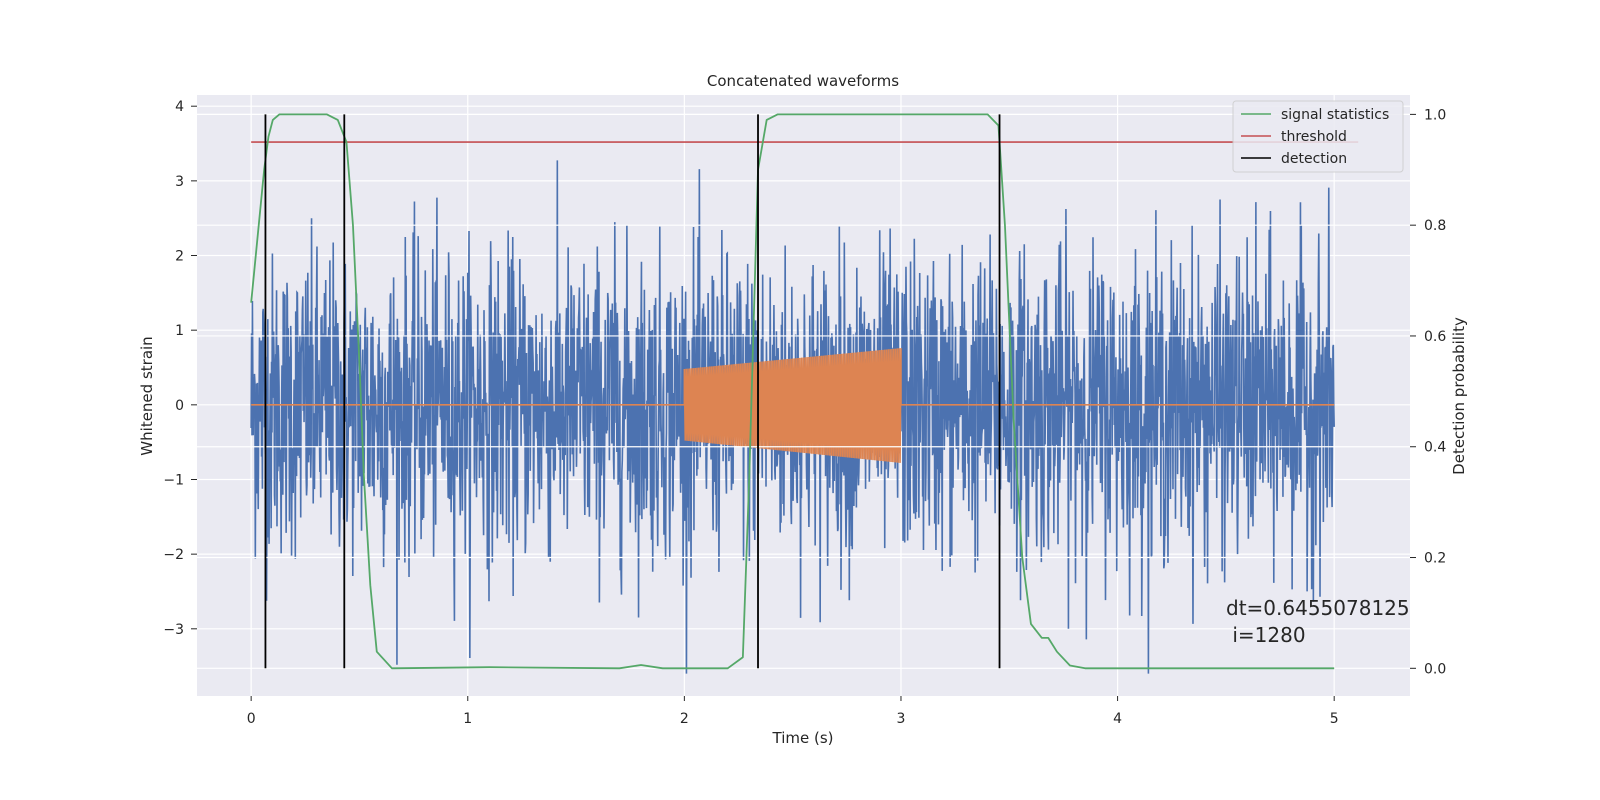 The height and width of the screenshot is (800, 1600). What do you see at coordinates (173, 555) in the screenshot?
I see `y-left-tick-label-1: −2` at bounding box center [173, 555].